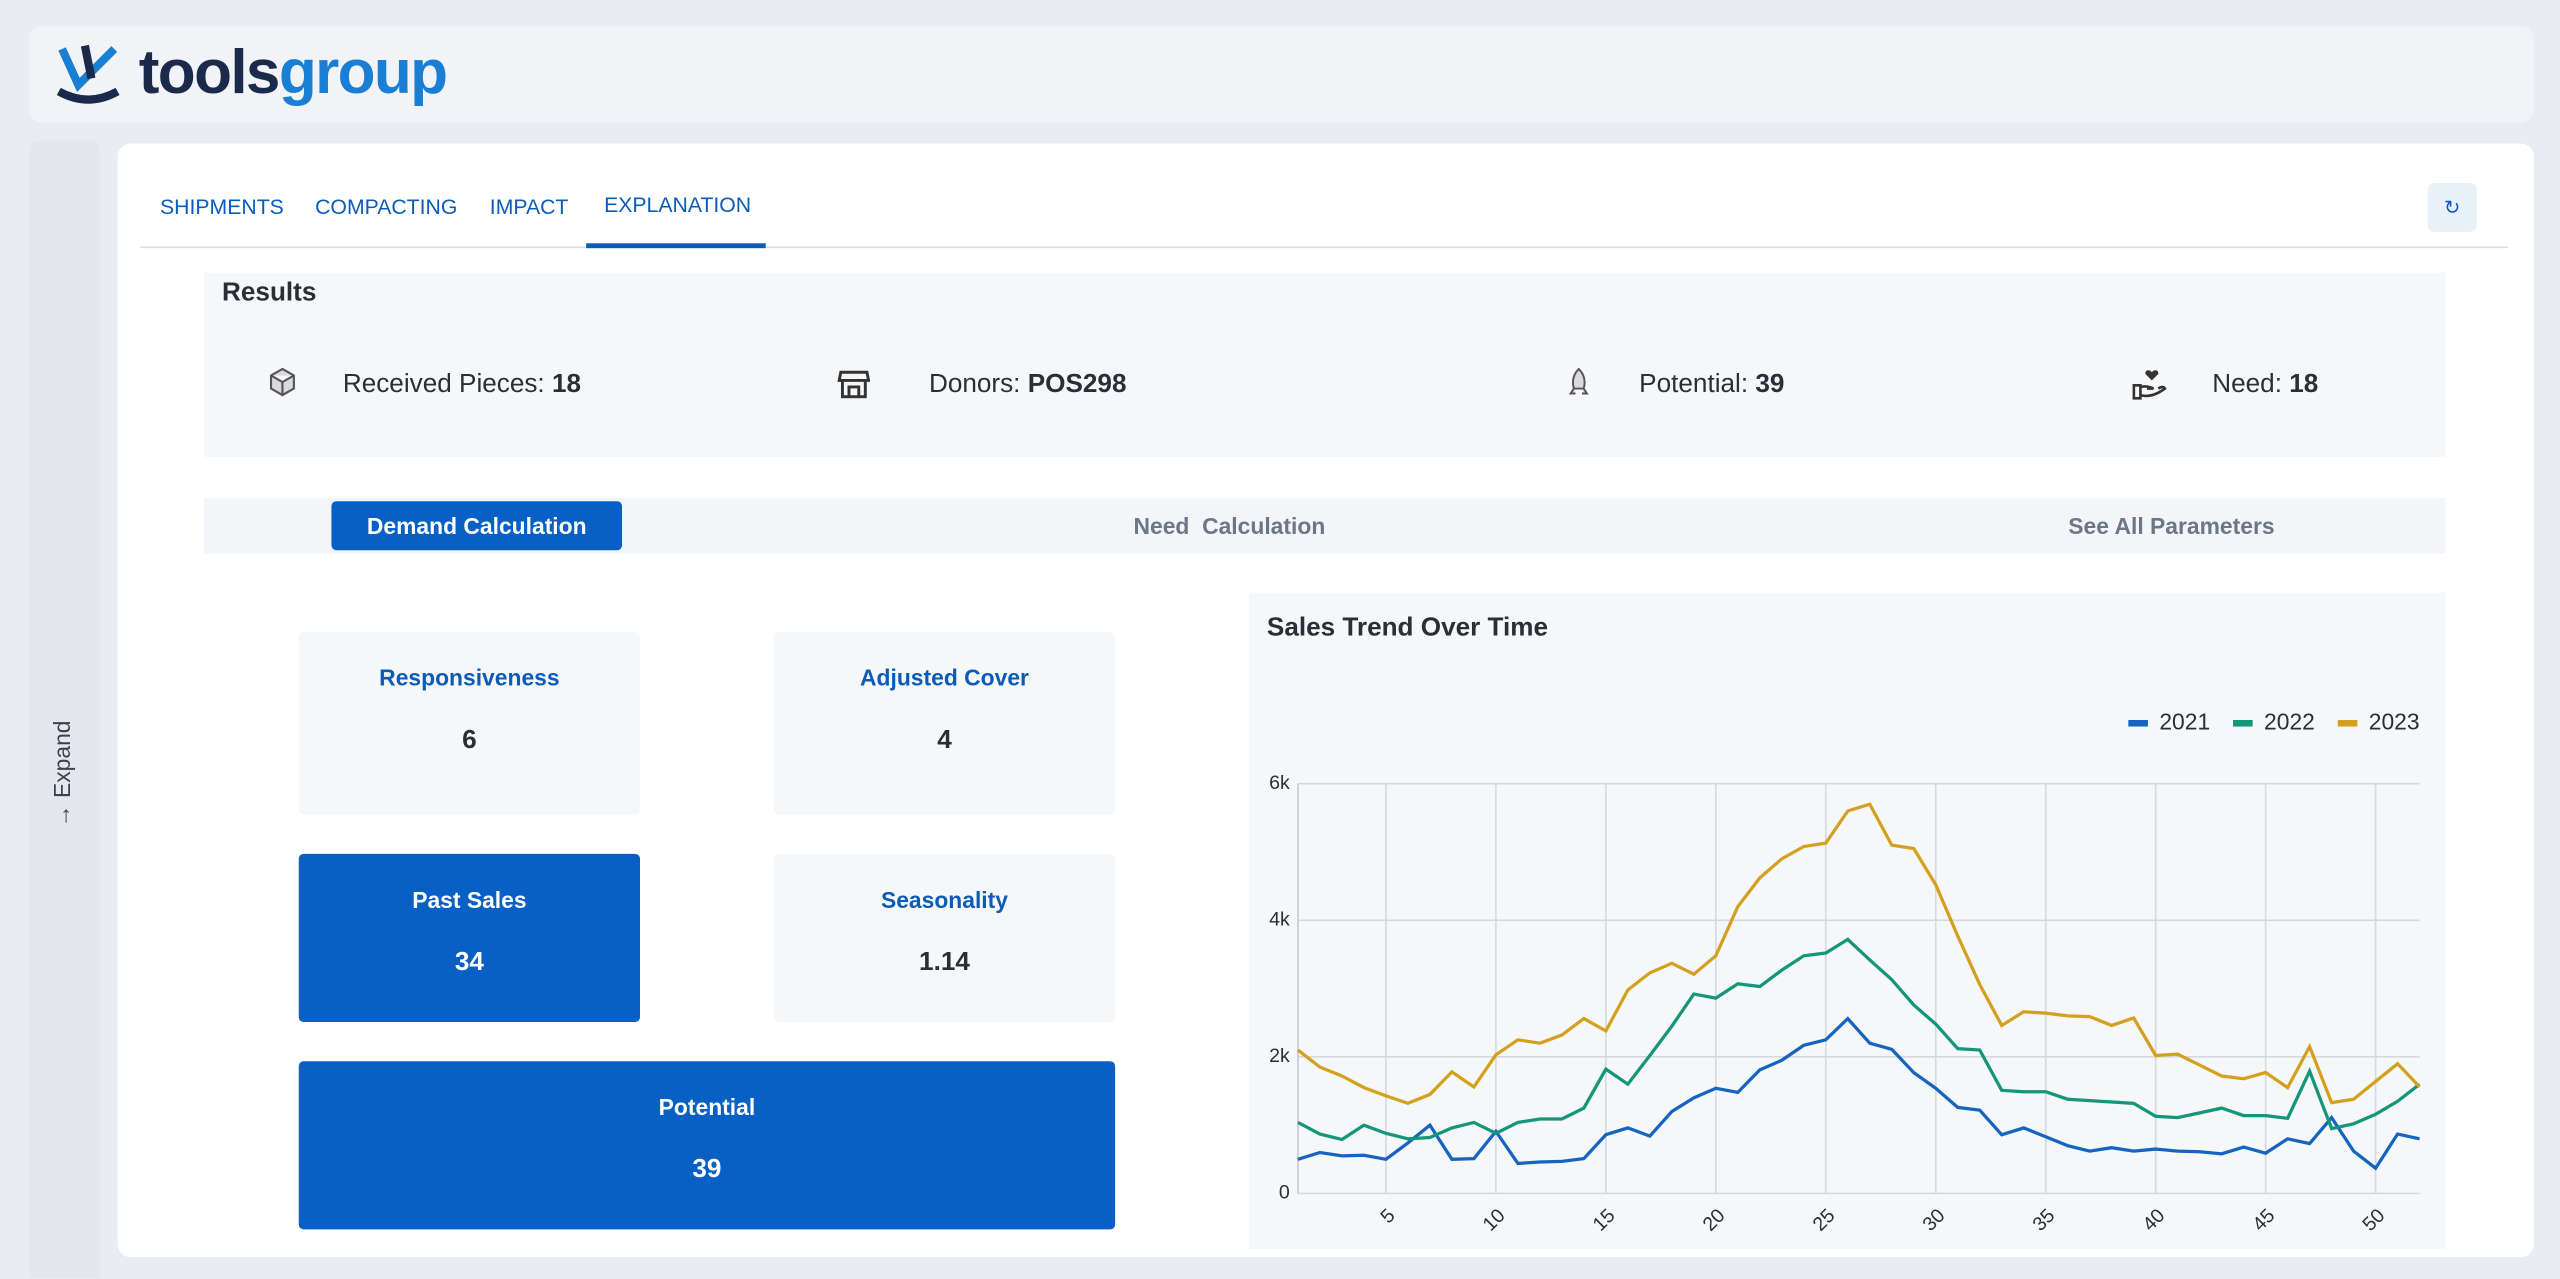  What do you see at coordinates (1281, 74) in the screenshot?
I see `header` at bounding box center [1281, 74].